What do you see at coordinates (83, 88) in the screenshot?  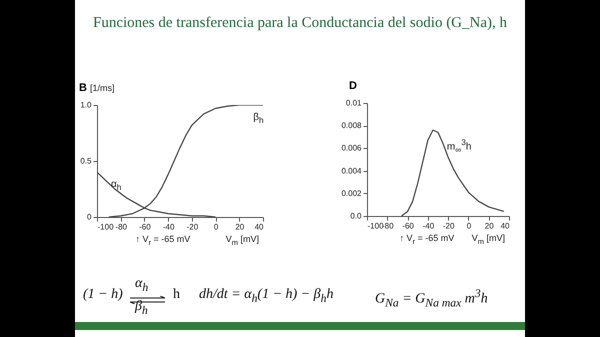 I see `chart-title: B` at bounding box center [83, 88].